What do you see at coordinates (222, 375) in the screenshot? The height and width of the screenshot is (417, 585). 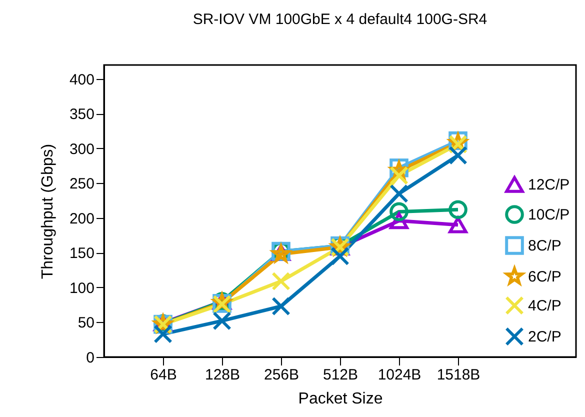 I see `x-tick-label: 128B` at bounding box center [222, 375].